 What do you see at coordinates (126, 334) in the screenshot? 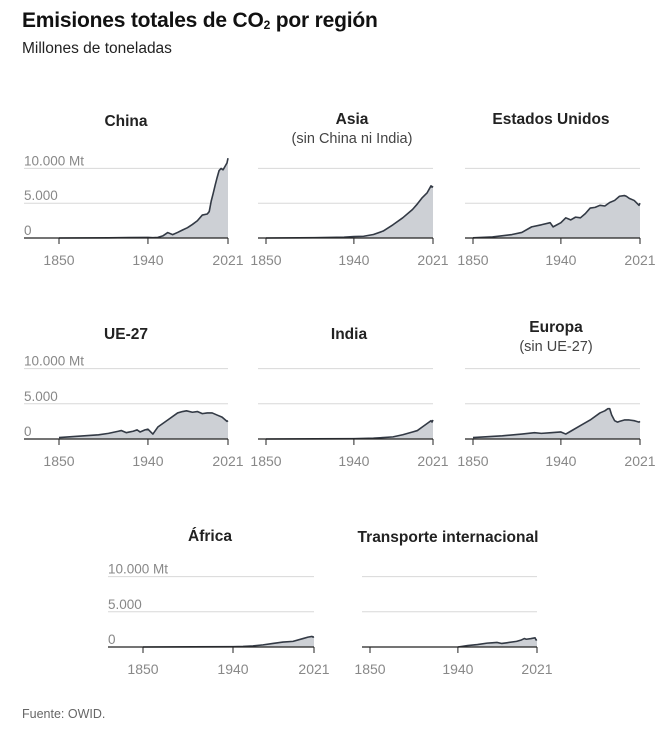
I see `panel-title: UE-27` at bounding box center [126, 334].